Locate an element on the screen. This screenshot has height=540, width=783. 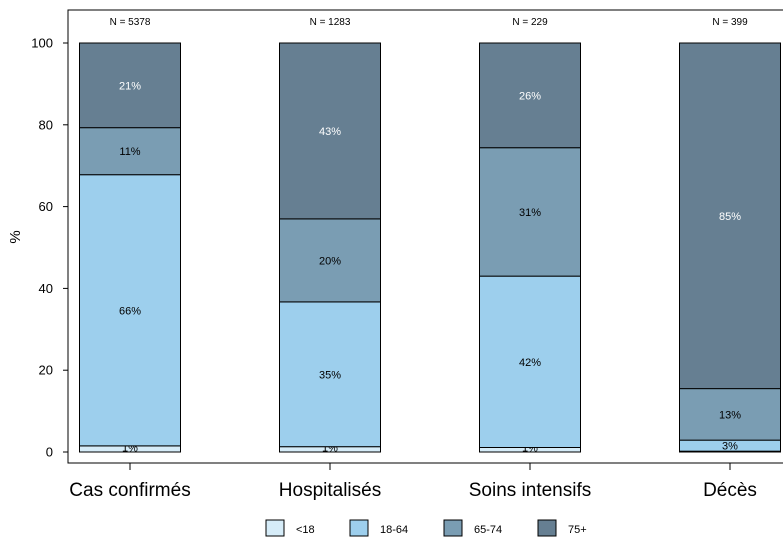
sample-size-label: N = 1283 is located at coordinates (330, 22).